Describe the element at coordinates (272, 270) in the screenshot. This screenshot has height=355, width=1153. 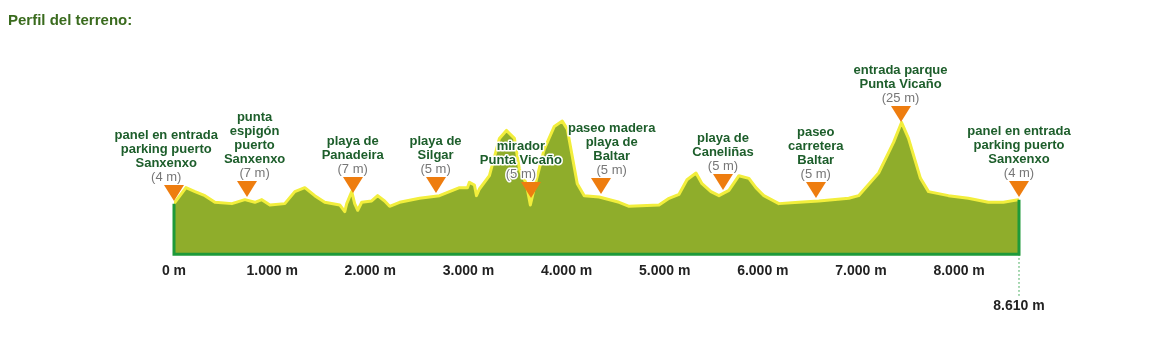
I see `x-tick-label: 1.000 m` at that location.